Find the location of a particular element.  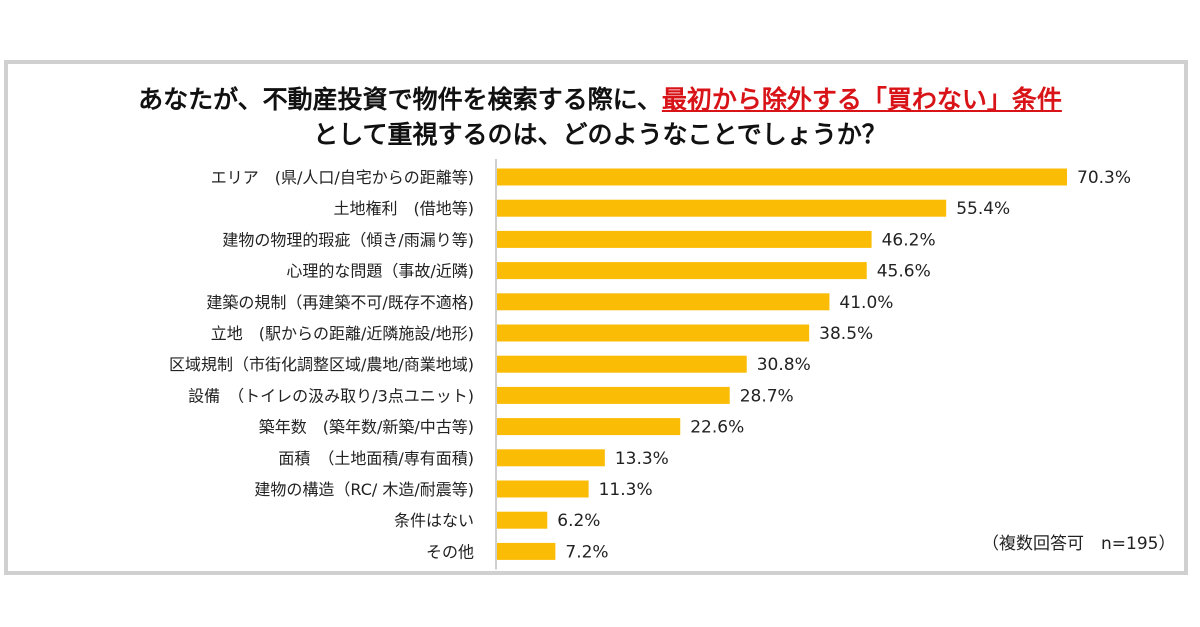

category-label: 区域規制（市街化調整区域/農地/商業地域) is located at coordinates (321, 364).